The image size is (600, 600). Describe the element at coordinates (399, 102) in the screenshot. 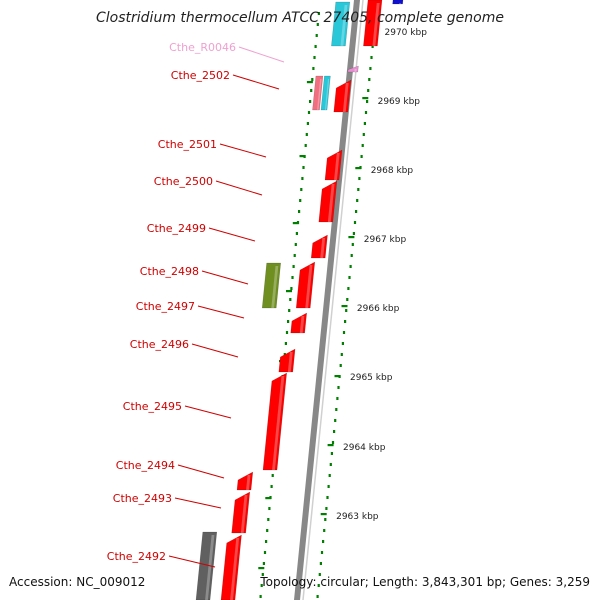

I see `scale-label: 2969 kbp` at that location.